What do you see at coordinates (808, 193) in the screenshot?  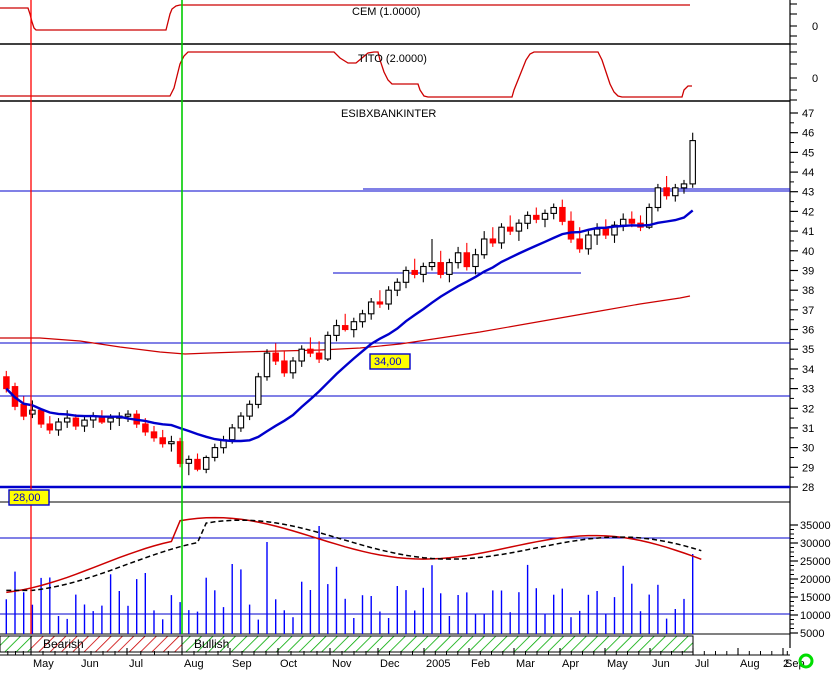 I see `price-axis-tick-label: 43` at bounding box center [808, 193].